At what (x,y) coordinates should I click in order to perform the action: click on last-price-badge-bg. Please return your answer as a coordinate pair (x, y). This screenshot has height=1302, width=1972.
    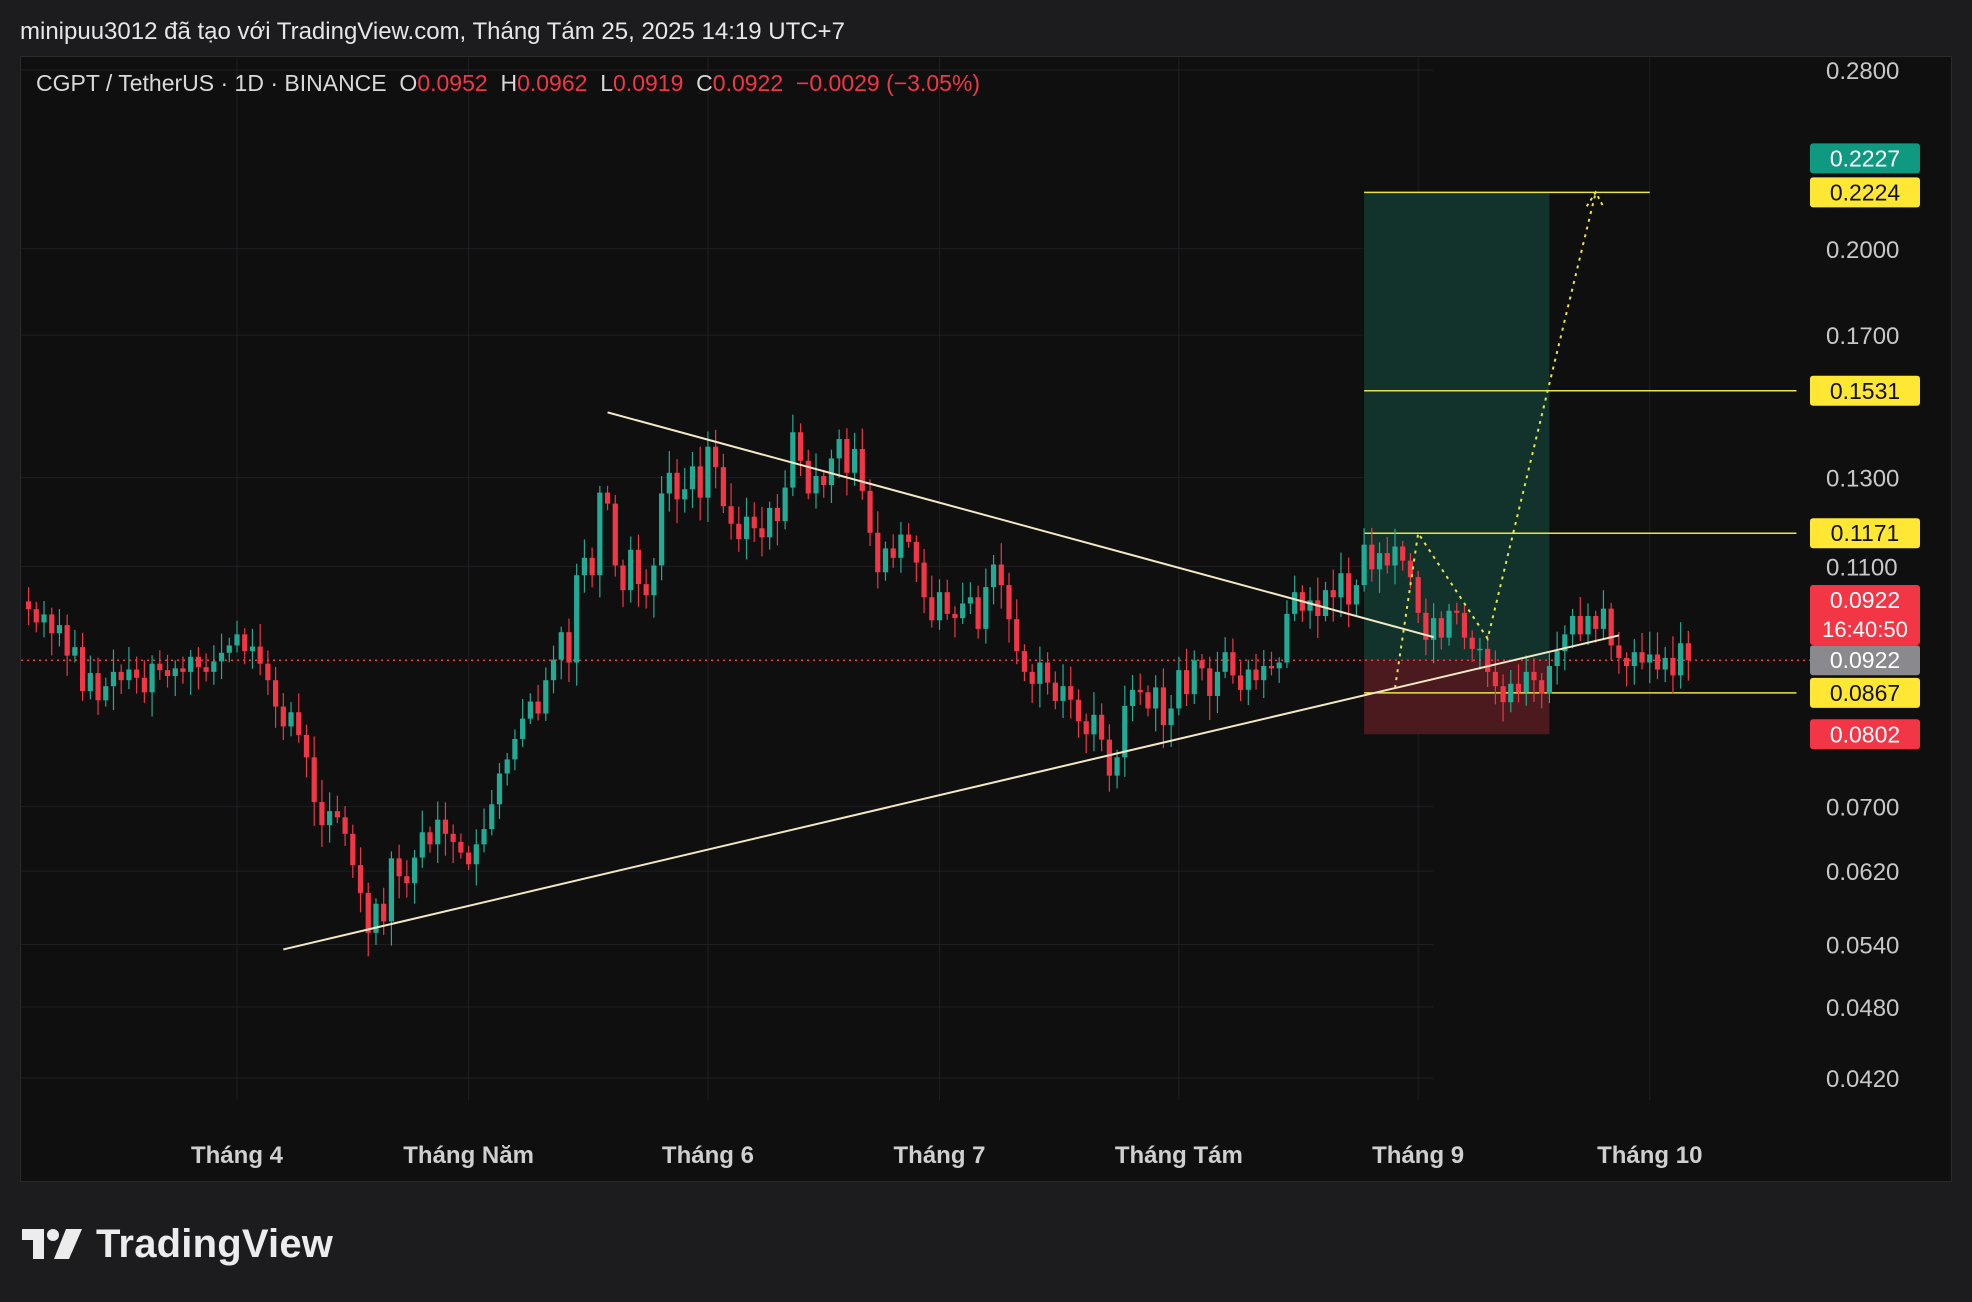
    Looking at the image, I should click on (1865, 615).